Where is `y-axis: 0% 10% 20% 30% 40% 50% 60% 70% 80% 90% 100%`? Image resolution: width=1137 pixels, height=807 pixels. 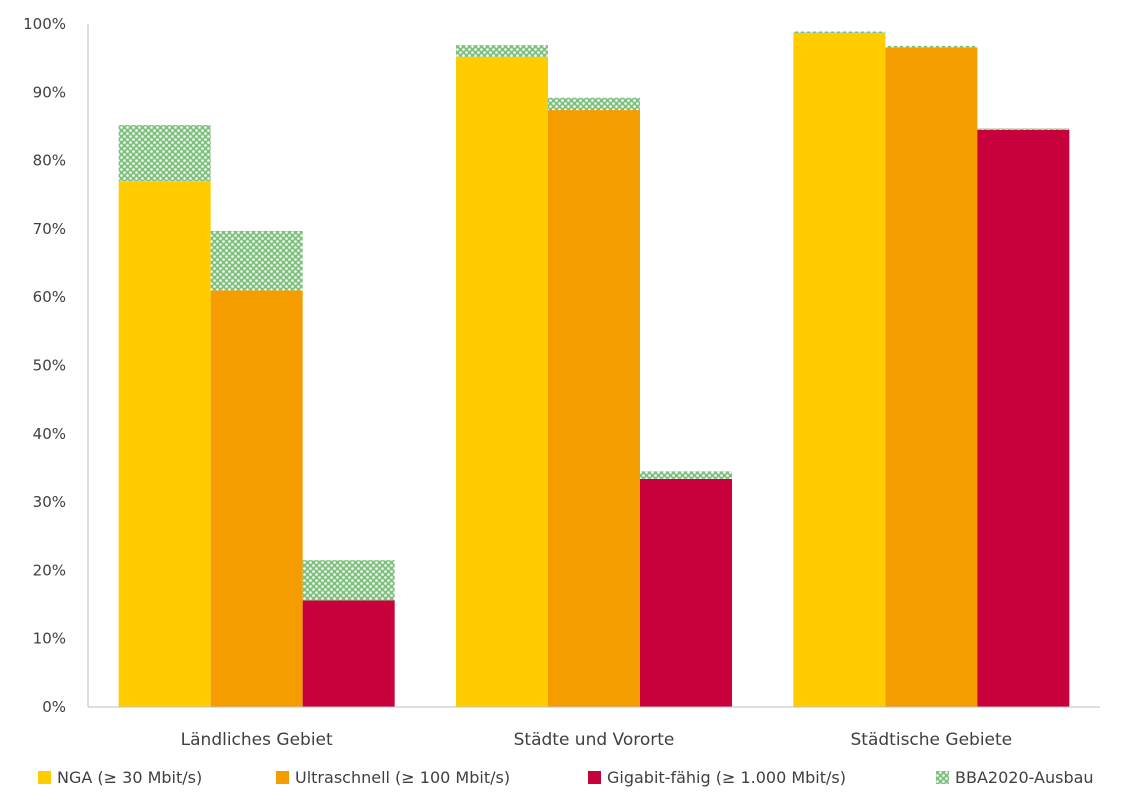
y-axis: 0% 10% 20% 30% 40% 50% 60% 70% 80% 90% 100% is located at coordinates (56, 365).